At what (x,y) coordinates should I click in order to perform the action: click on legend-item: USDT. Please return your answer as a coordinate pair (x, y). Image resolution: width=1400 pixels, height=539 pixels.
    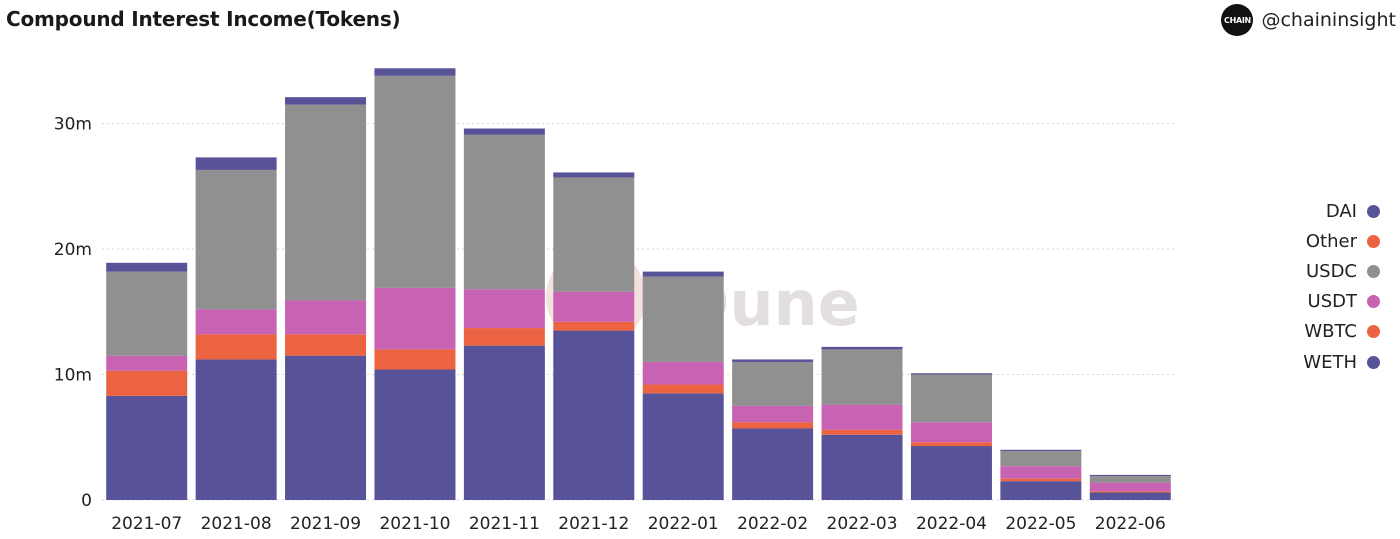
    Looking at the image, I should click on (1341, 302).